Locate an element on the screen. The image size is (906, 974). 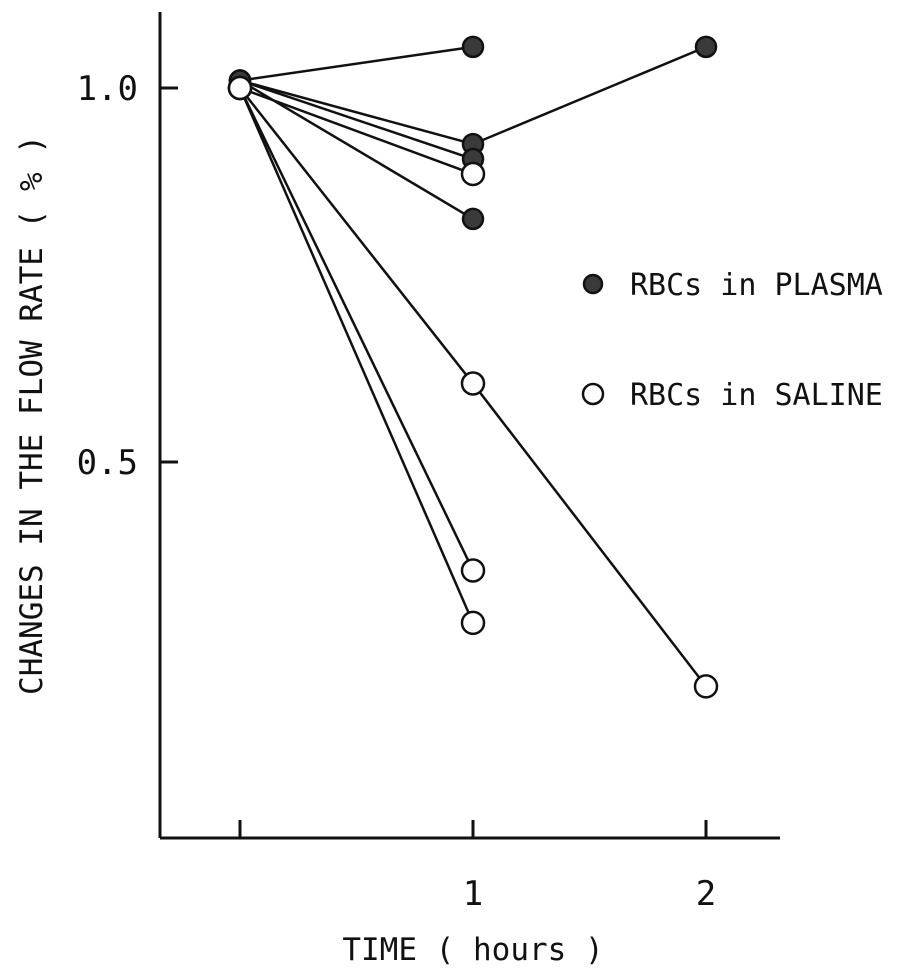
x-tick-label: 1 is located at coordinates (473, 894).